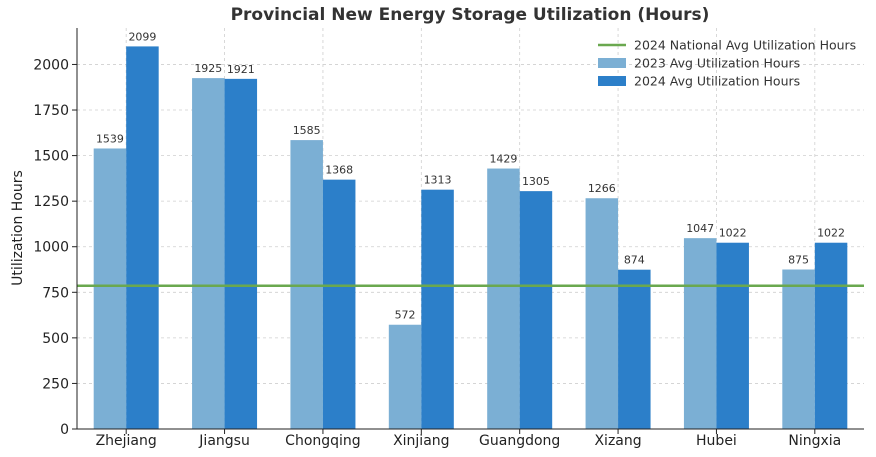  What do you see at coordinates (519, 441) in the screenshot?
I see `x-tick-label: Guangdong` at bounding box center [519, 441].